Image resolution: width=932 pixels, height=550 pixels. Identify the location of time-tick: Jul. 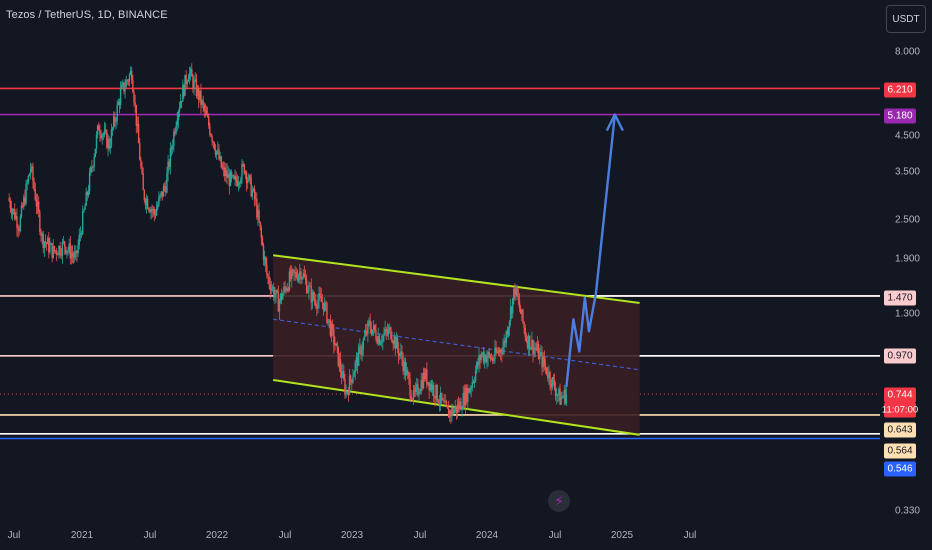
(690, 535).